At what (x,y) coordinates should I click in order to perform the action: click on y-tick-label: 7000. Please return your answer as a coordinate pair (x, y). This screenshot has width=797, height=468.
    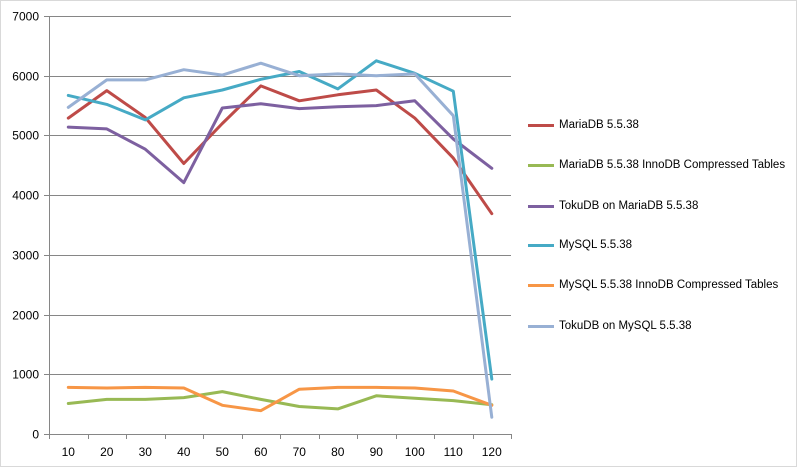
    Looking at the image, I should click on (25, 17).